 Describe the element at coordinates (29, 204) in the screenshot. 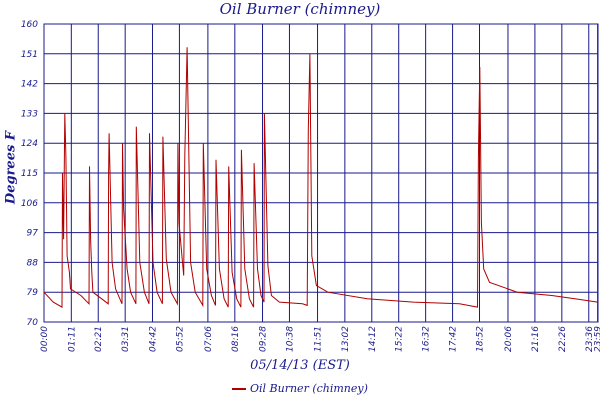

I see `y-tick-label: 106` at that location.